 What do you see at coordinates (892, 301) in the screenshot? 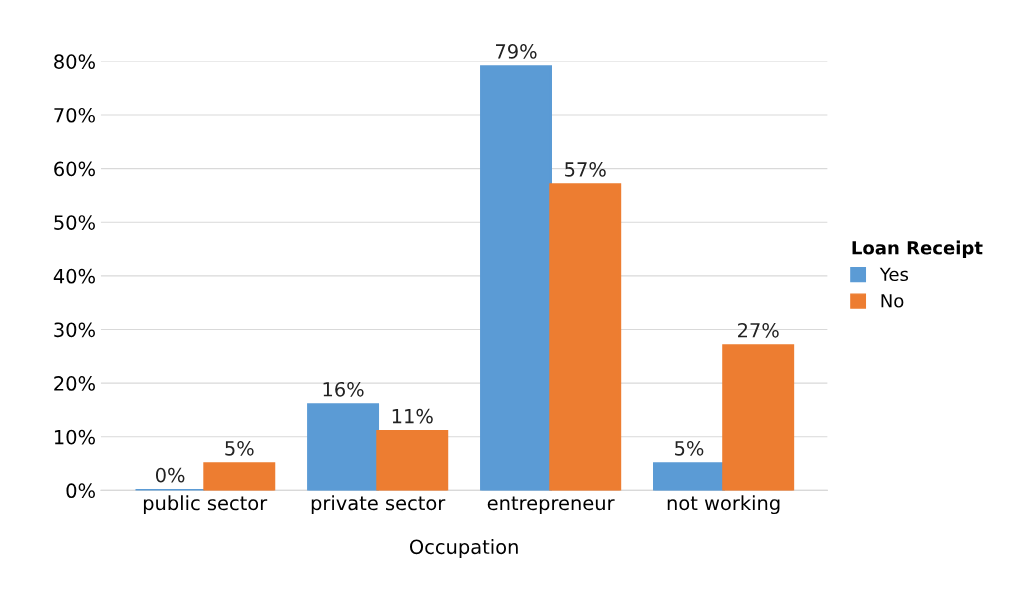
I see `legend-label: No` at bounding box center [892, 301].